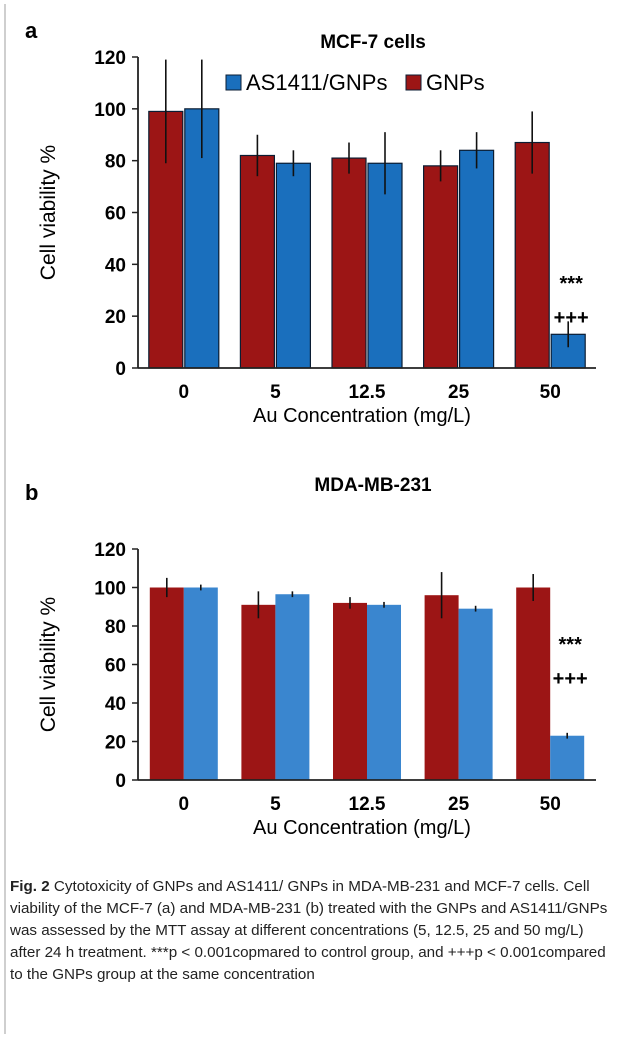 The width and height of the screenshot is (625, 1040). Describe the element at coordinates (30, 886) in the screenshot. I see `caption-label: Fig. 2` at that location.